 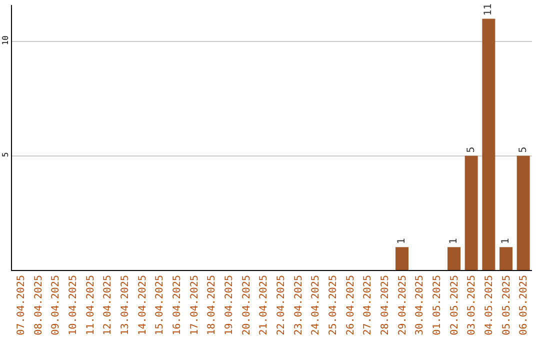 I want to click on x-tick-label: 05.05.2025, so click(x=506, y=305).